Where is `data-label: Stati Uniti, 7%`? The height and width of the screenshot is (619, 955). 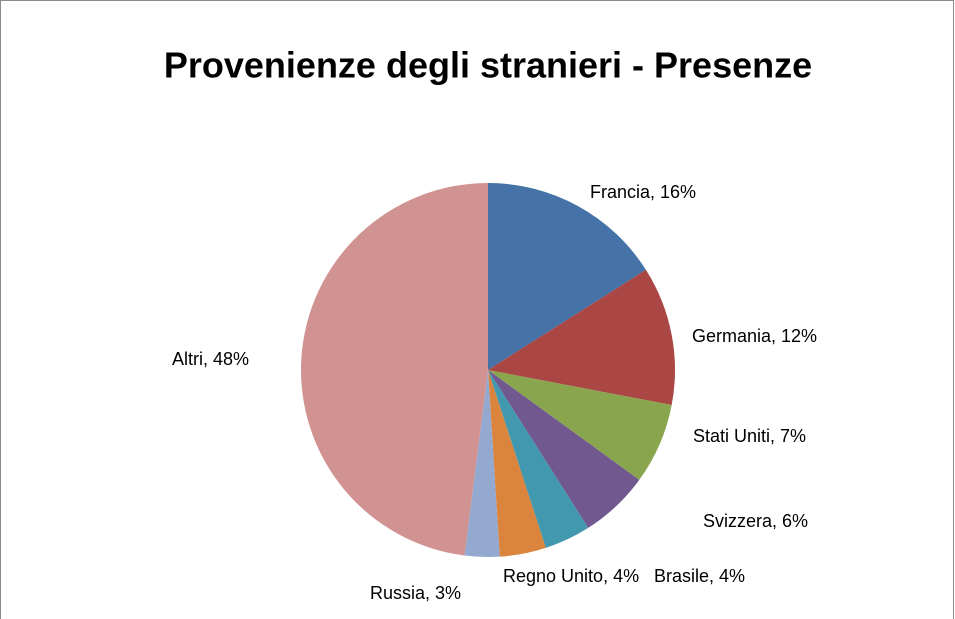 data-label: Stati Uniti, 7% is located at coordinates (749, 436).